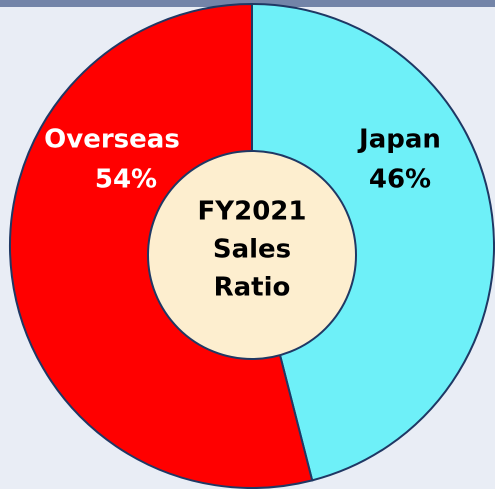 The image size is (495, 489). Describe the element at coordinates (112, 140) in the screenshot. I see `slice-name: Overseas` at that location.